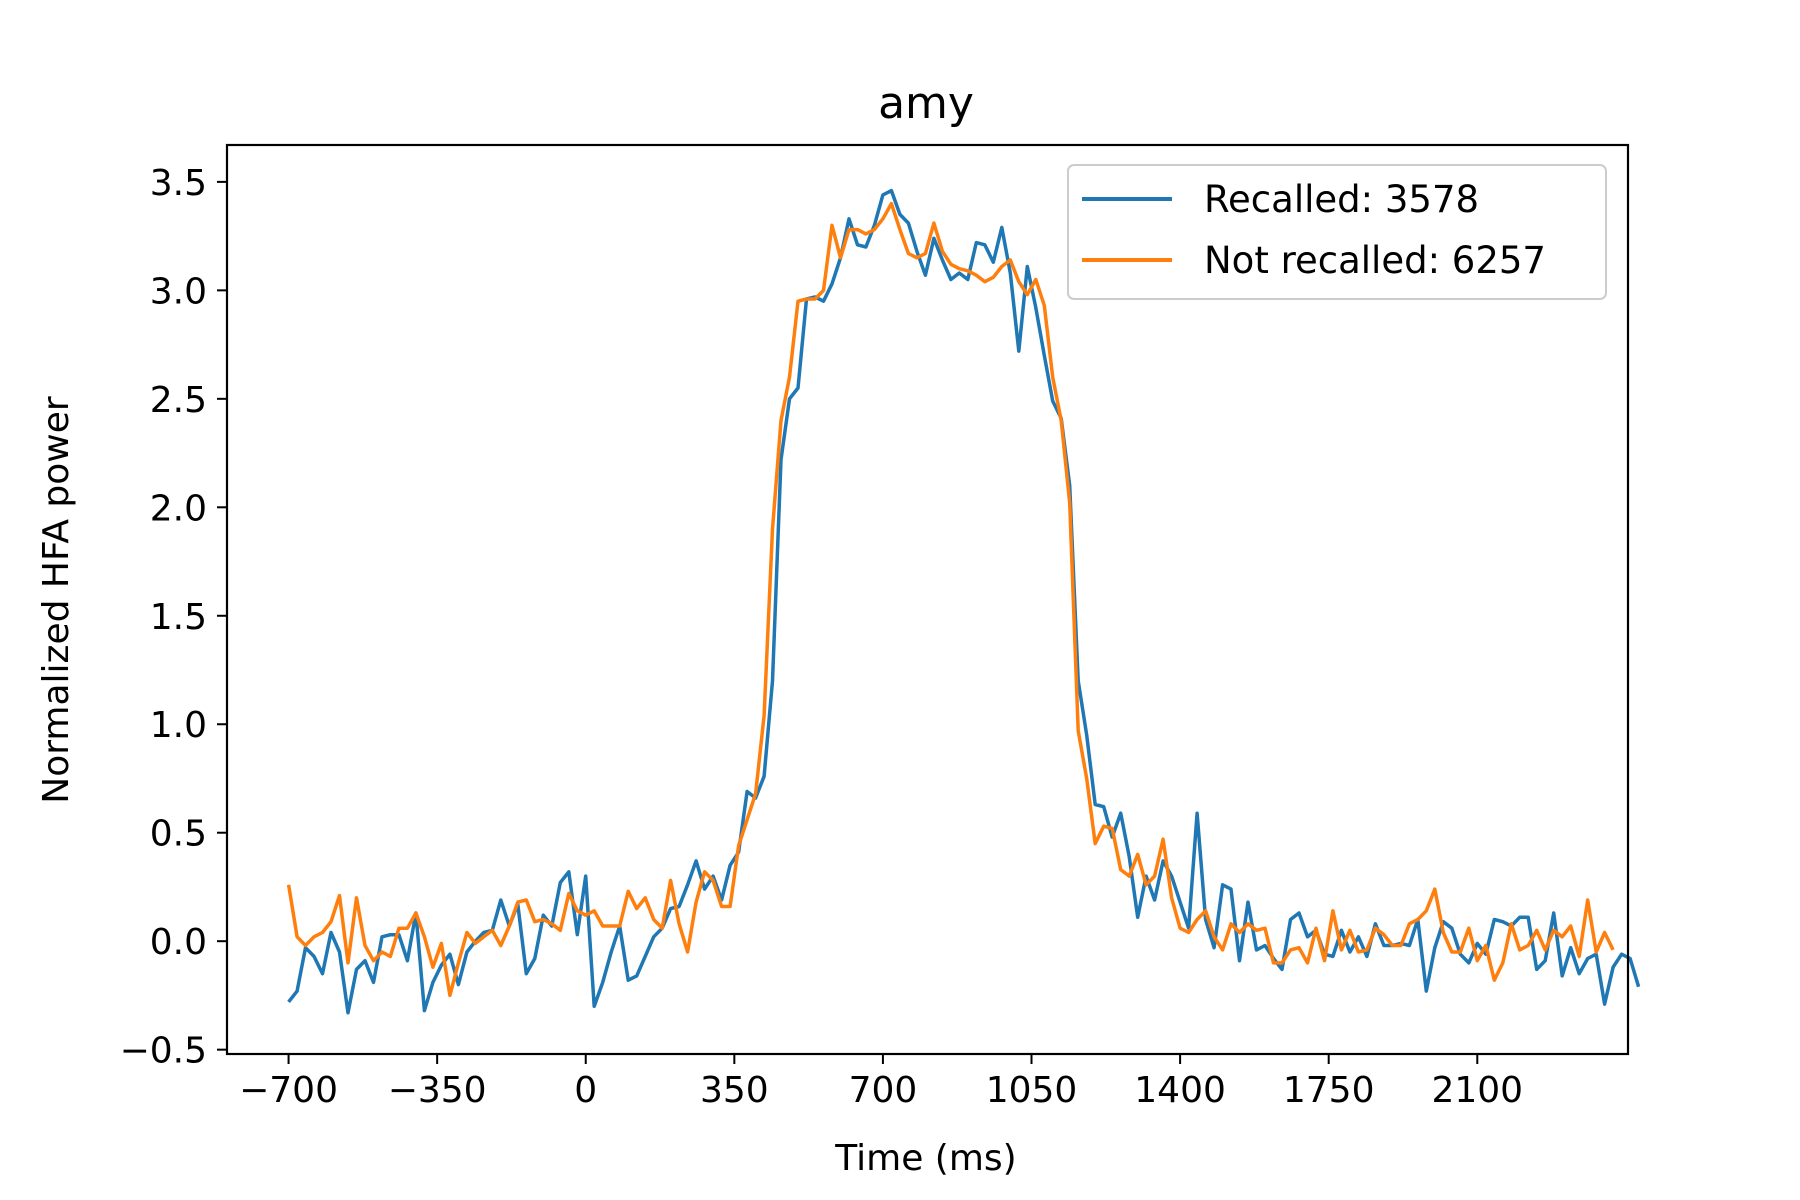  I want to click on x-tick-label: 1750, so click(1329, 1090).